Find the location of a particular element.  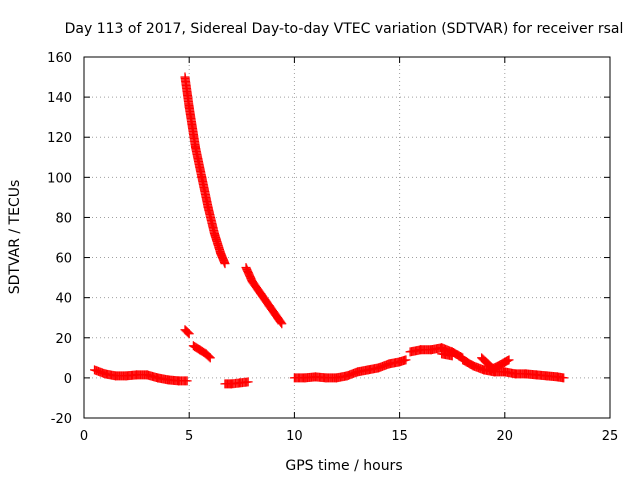

y-tick-label: 140 is located at coordinates (59, 98).